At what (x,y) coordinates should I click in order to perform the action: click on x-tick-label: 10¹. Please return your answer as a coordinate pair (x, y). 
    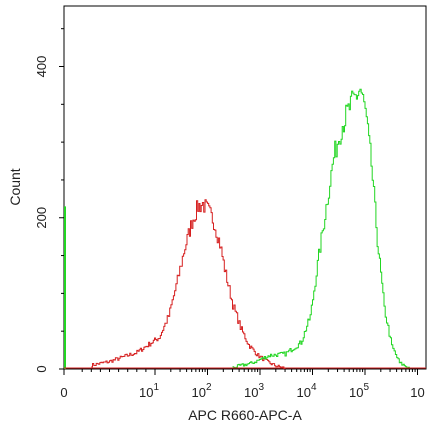
    Looking at the image, I should click on (149, 391).